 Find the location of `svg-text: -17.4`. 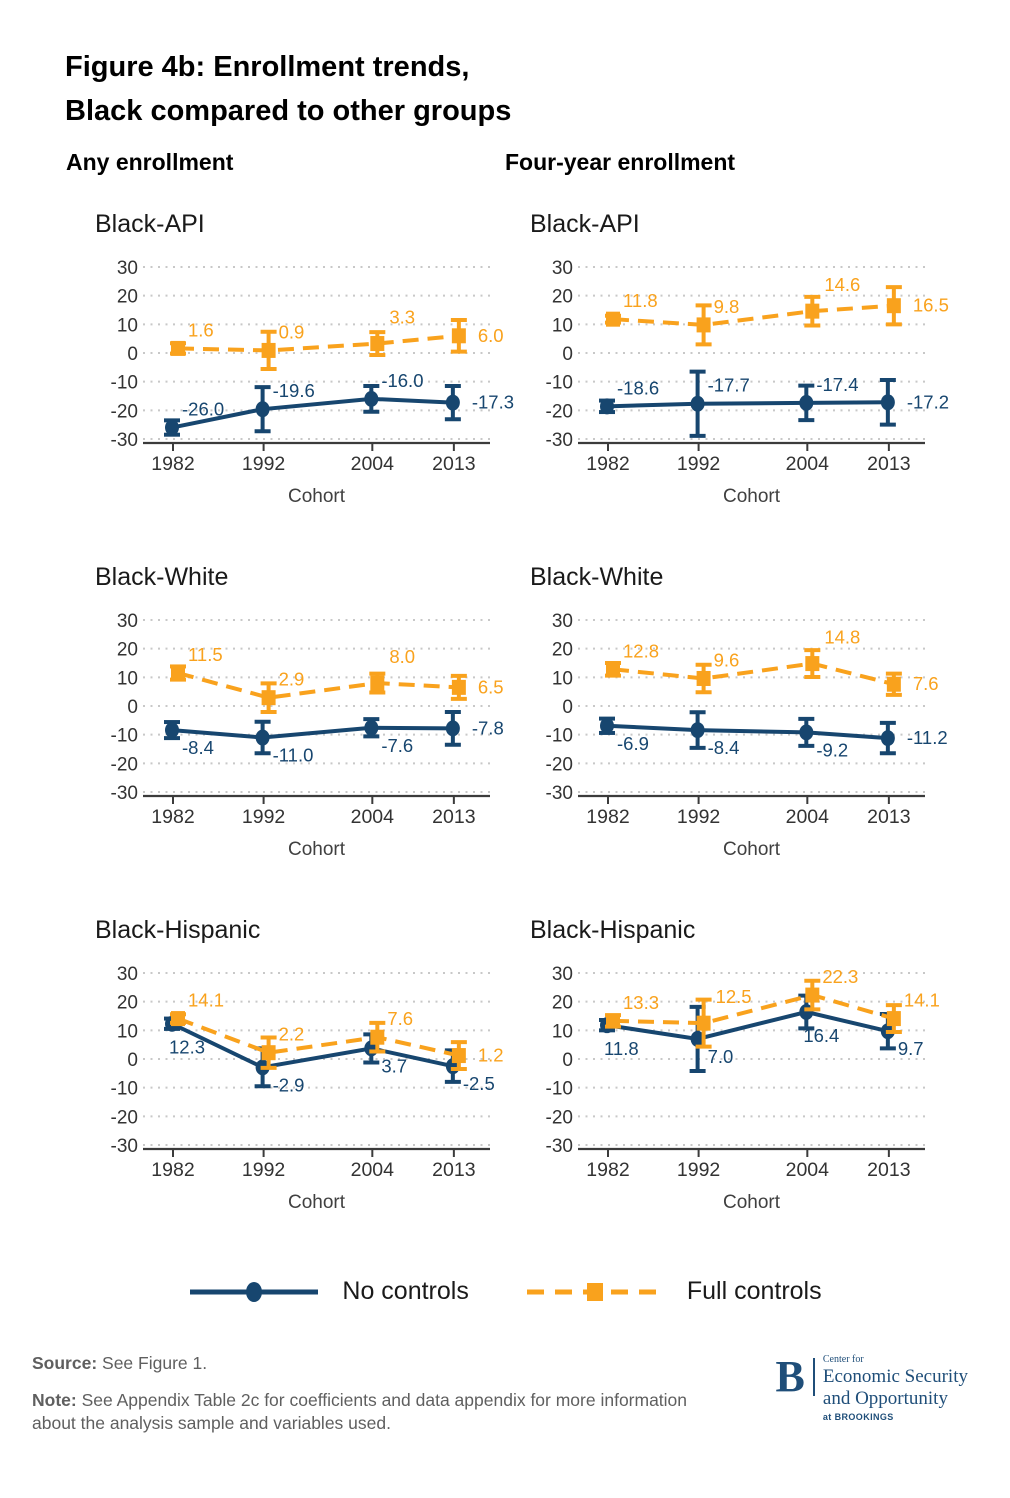

svg-text: -17.4 is located at coordinates (837, 384).